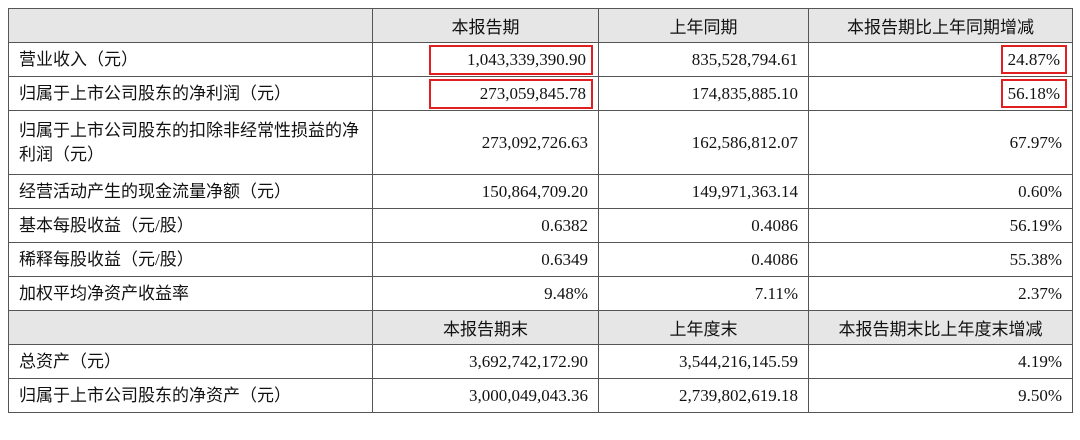 The image size is (1080, 440). What do you see at coordinates (940, 293) in the screenshot?
I see `value-cell: 2.37%` at bounding box center [940, 293].